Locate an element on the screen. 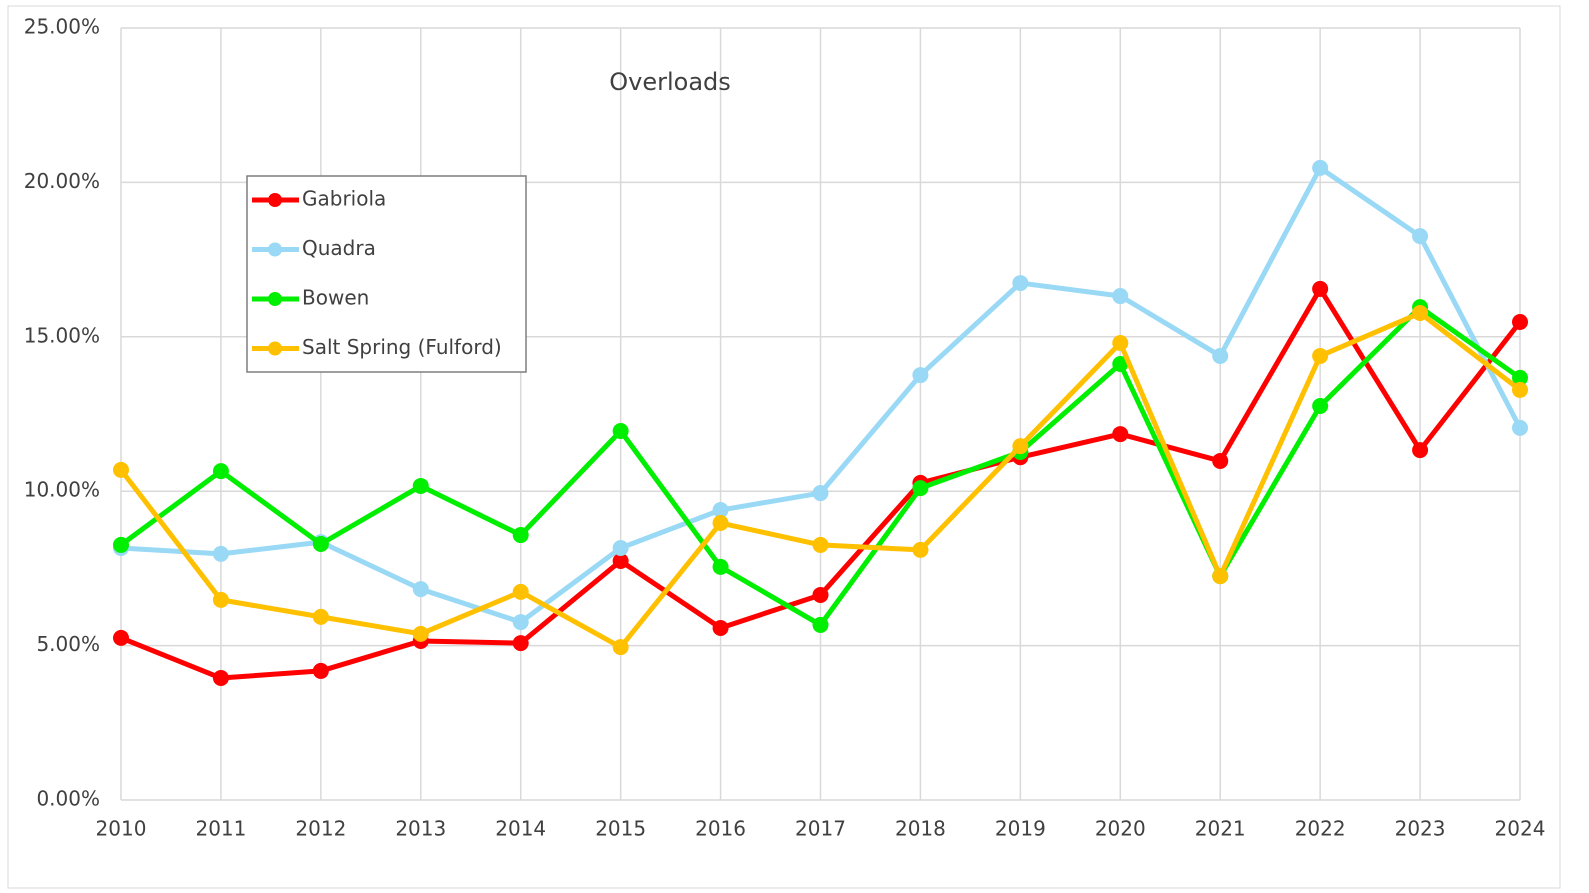  x-tick-label: 2019 is located at coordinates (1020, 829).